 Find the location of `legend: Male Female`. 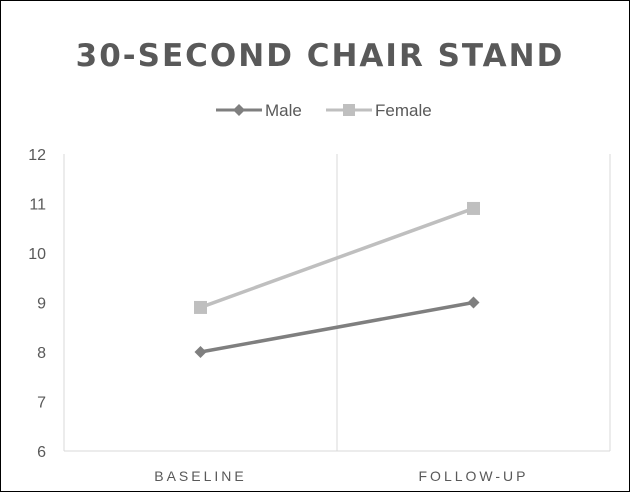

legend: Male Female is located at coordinates (324, 110).